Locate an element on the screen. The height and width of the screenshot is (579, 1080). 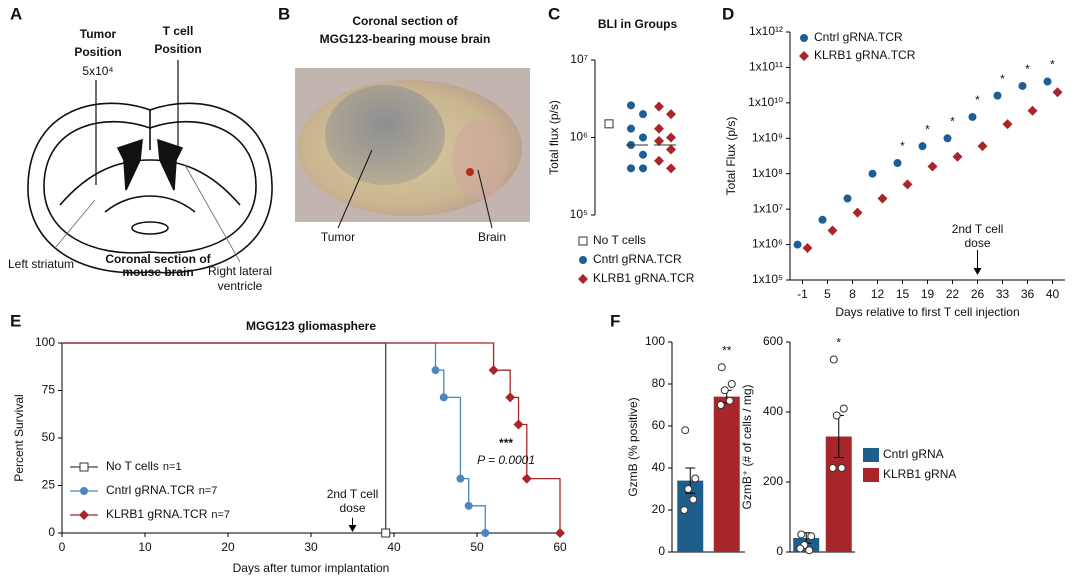
x-tick-label: 20 is located at coordinates (228, 547).